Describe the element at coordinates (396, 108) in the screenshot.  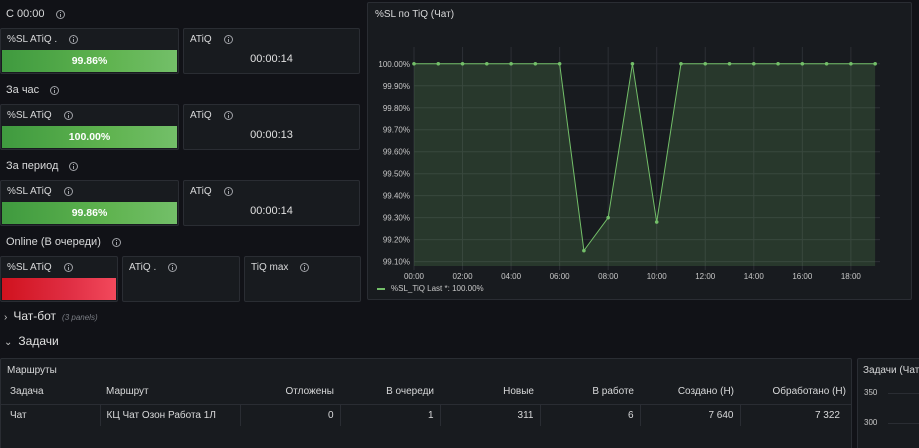
I see `y-tick-label: 99.80%` at that location.